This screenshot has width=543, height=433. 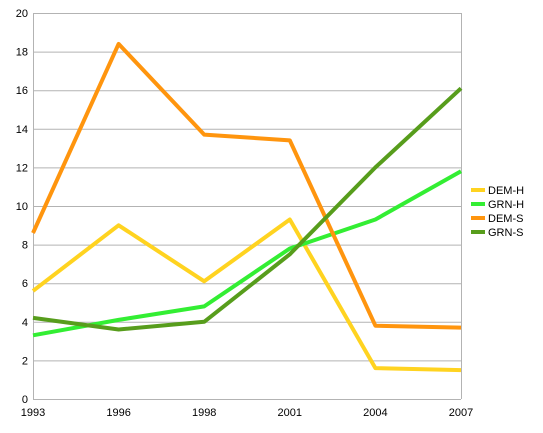 What do you see at coordinates (497, 212) in the screenshot?
I see `legend: DEM-H GRN-H DEM-S GRN-S` at bounding box center [497, 212].